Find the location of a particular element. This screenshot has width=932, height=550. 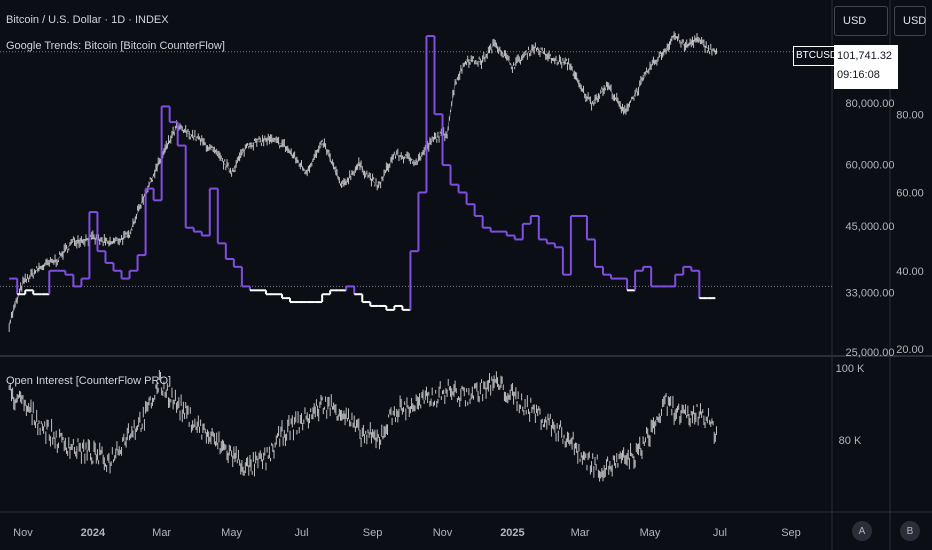

current-price: 101,741.32 is located at coordinates (865, 56).